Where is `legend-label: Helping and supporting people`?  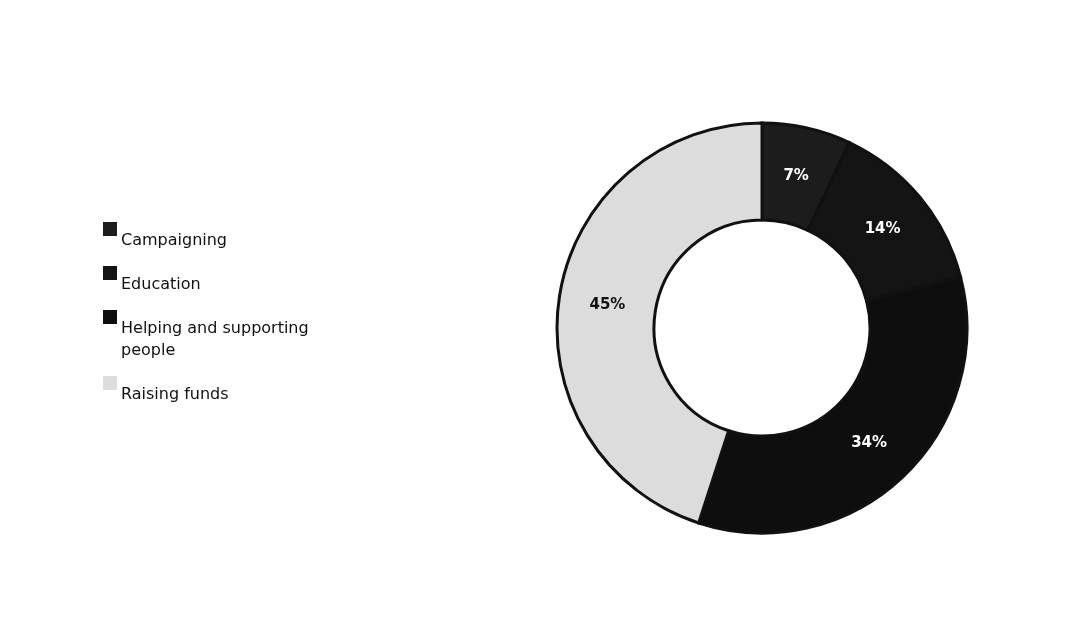 legend-label: Helping and supporting people is located at coordinates (215, 339).